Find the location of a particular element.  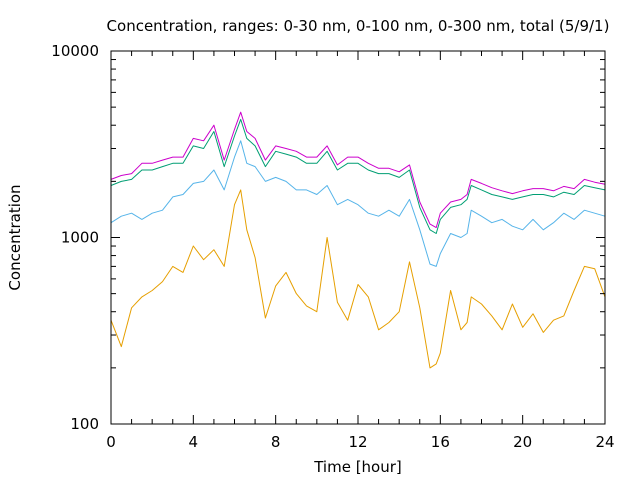

x-tick-label: 8 is located at coordinates (276, 442).